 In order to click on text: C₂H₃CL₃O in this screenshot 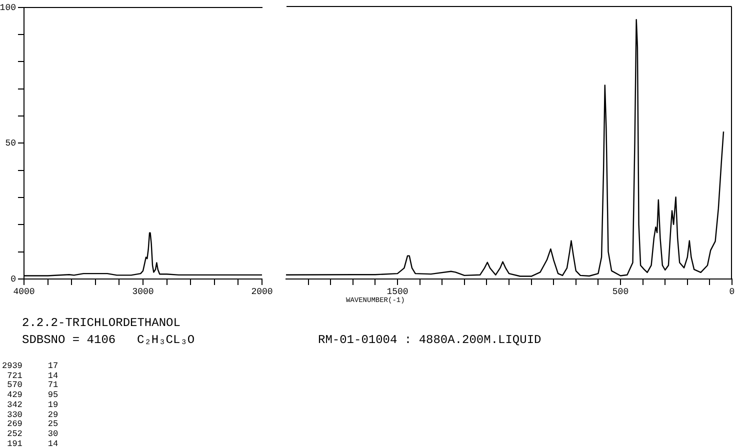, I will do `click(166, 340)`.